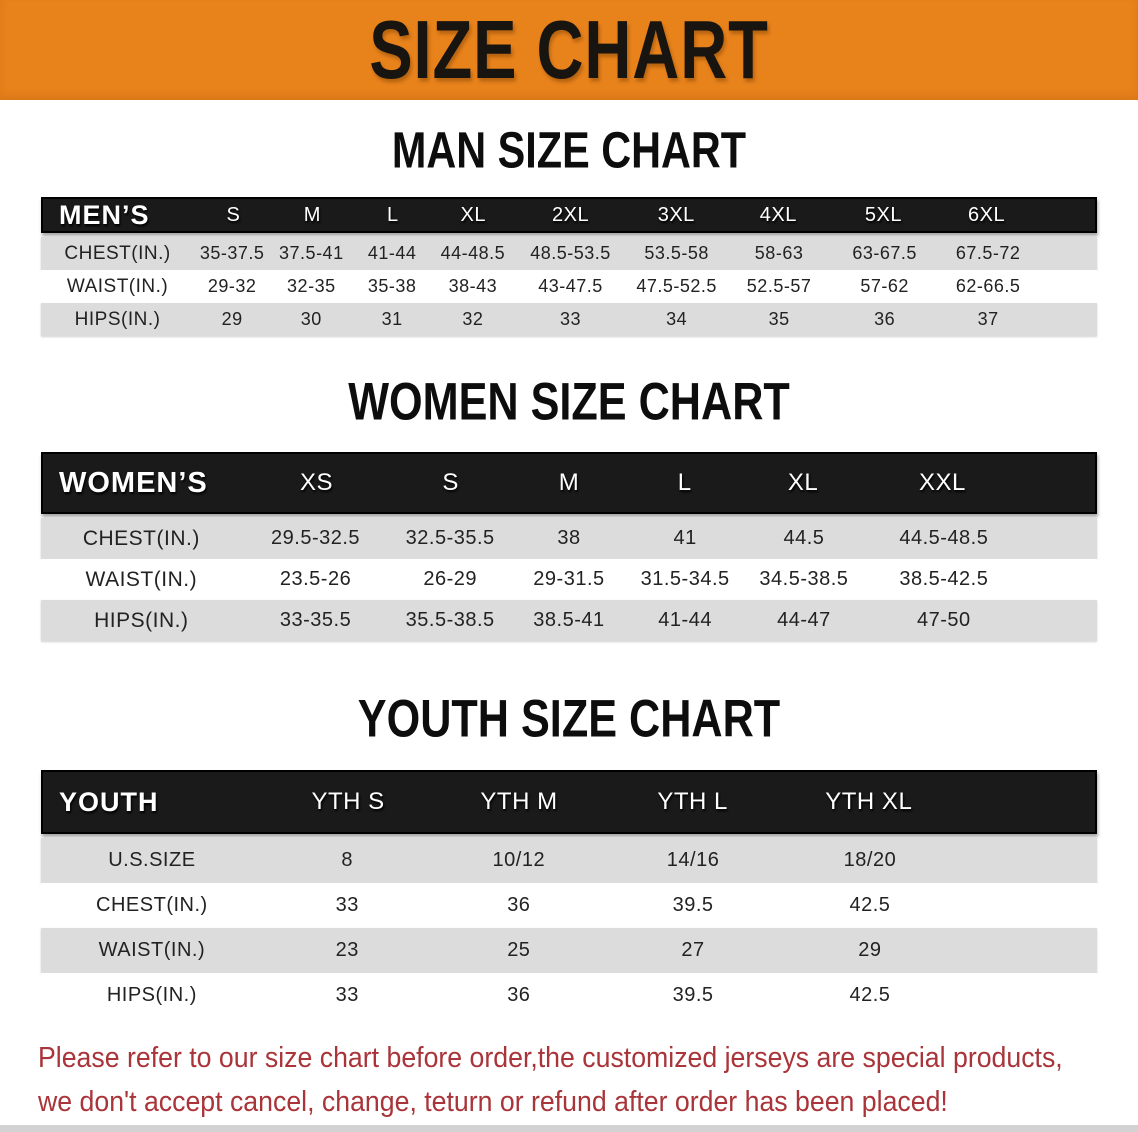 Image resolution: width=1138 pixels, height=1132 pixels. I want to click on size-value: 63-67.5, so click(884, 253).